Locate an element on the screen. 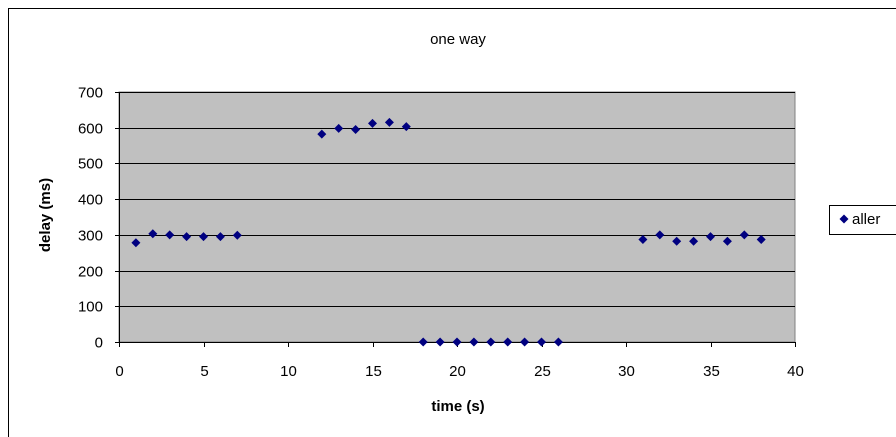  x-tick-label: 15 is located at coordinates (373, 371).